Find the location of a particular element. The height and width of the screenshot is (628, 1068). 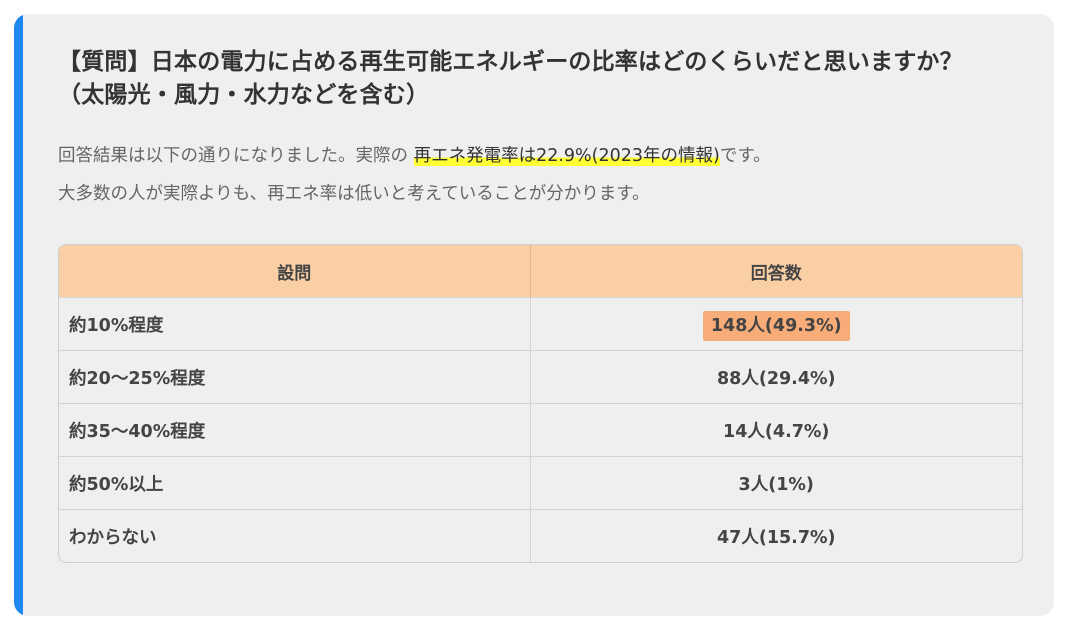

row-count: 14人(4.7%) is located at coordinates (776, 430).